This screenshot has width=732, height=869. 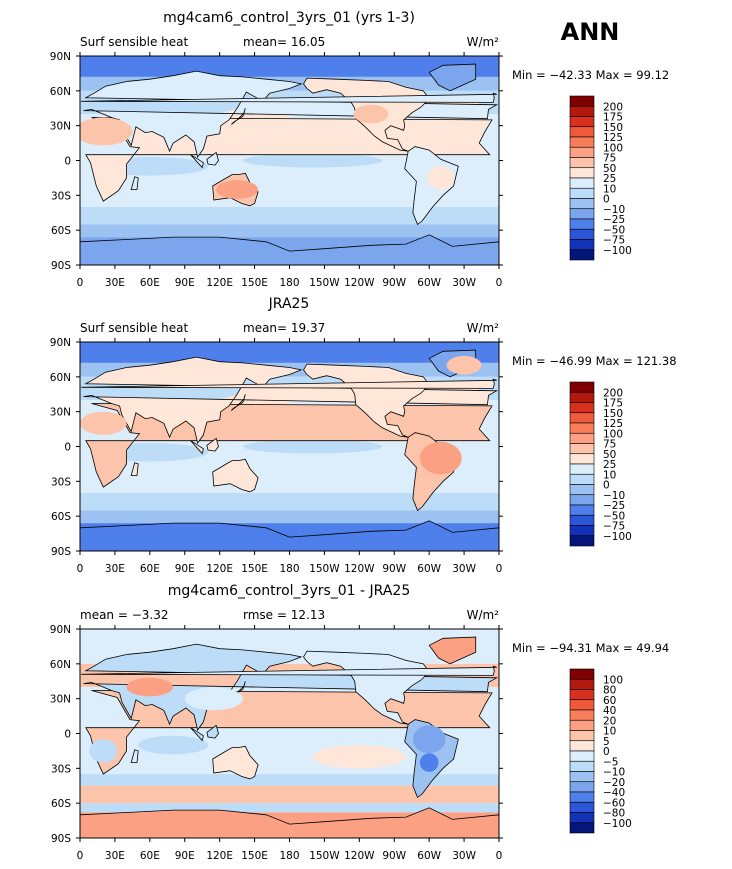 What do you see at coordinates (134, 42) in the screenshot?
I see `panel-left-text: Surf sensible heat` at bounding box center [134, 42].